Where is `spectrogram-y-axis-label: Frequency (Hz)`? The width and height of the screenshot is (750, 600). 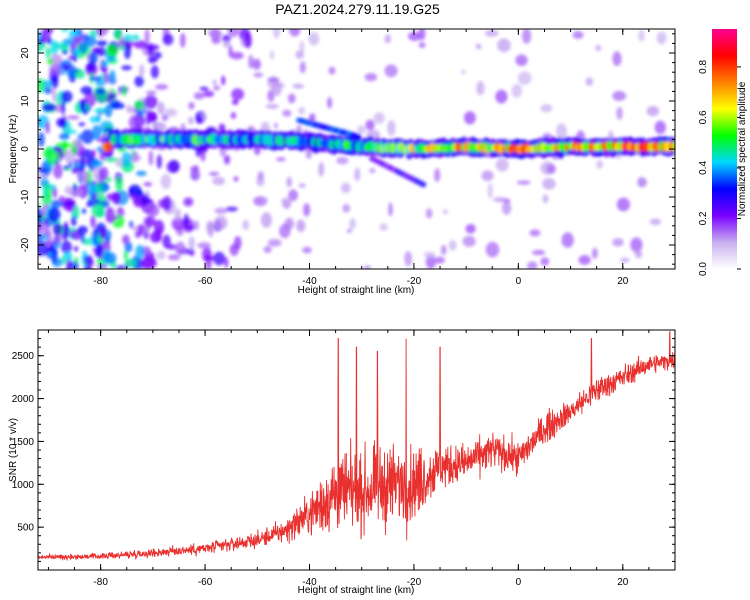
spectrogram-y-axis-label: Frequency (Hz) is located at coordinates (13, 149).